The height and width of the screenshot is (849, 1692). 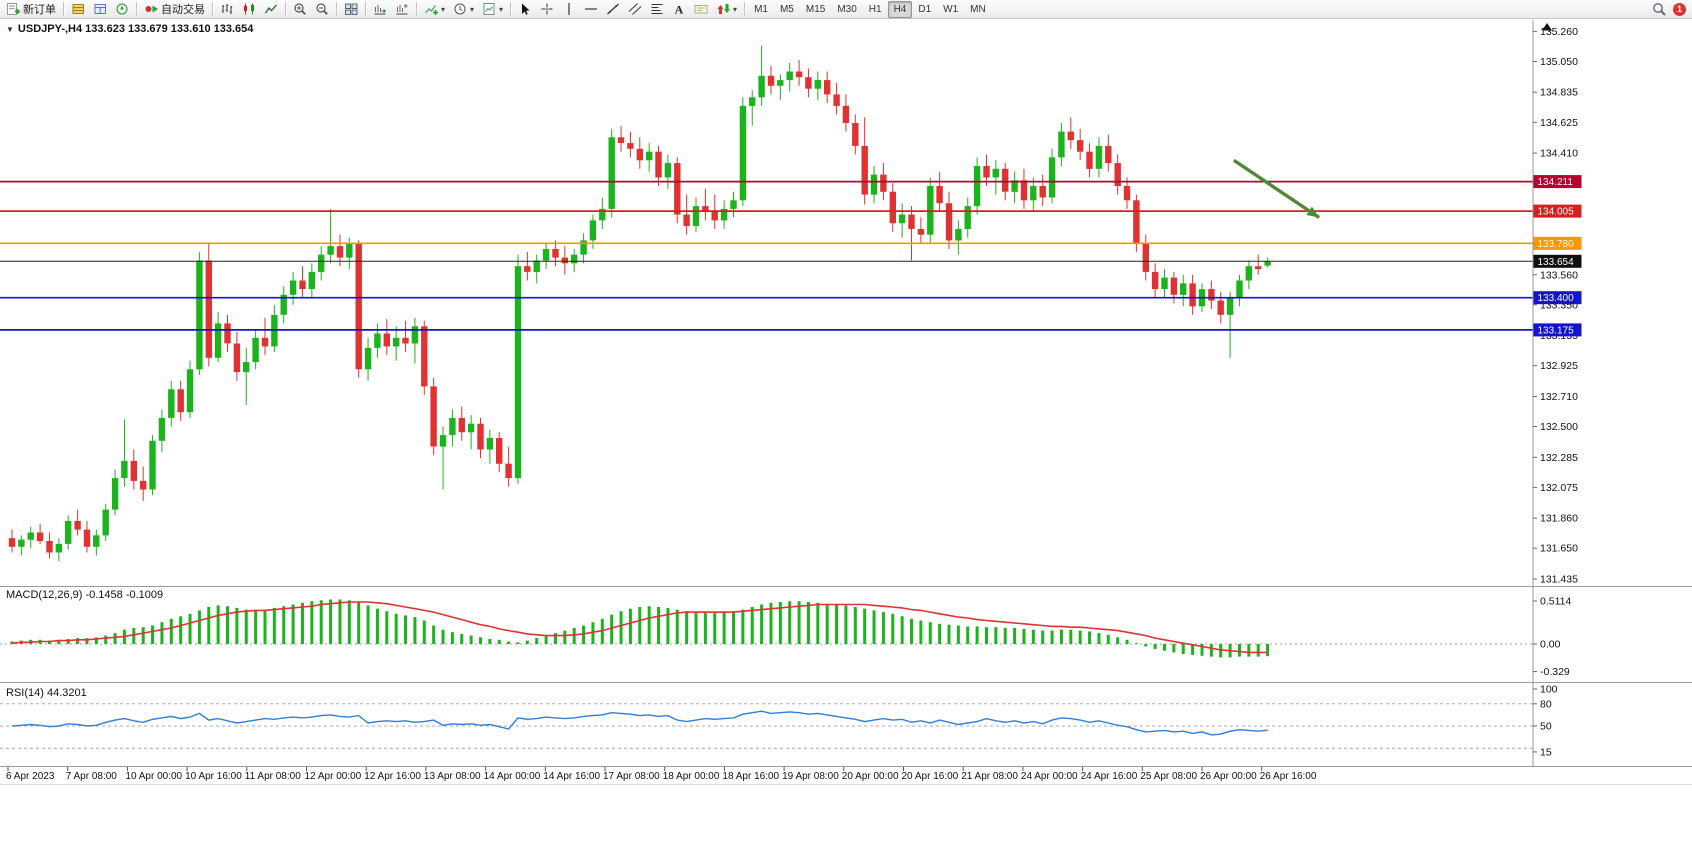 What do you see at coordinates (1679, 9) in the screenshot?
I see `notification-badge: 1` at bounding box center [1679, 9].